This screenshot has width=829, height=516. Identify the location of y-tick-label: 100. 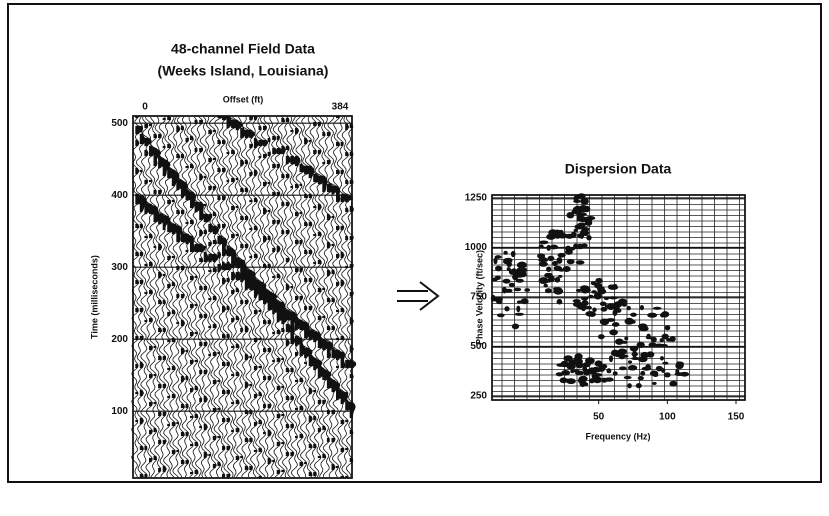
(119, 411).